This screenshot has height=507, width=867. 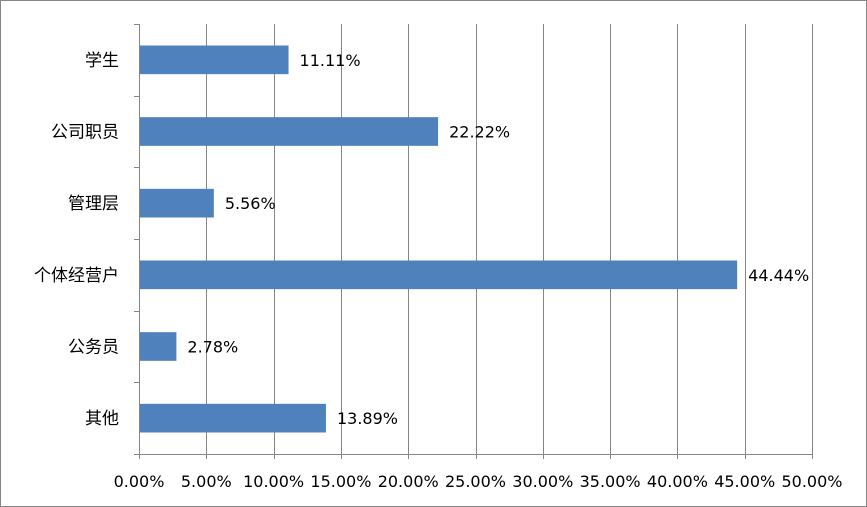 I want to click on x-tick-label-7: 35.00%, so click(x=610, y=481).